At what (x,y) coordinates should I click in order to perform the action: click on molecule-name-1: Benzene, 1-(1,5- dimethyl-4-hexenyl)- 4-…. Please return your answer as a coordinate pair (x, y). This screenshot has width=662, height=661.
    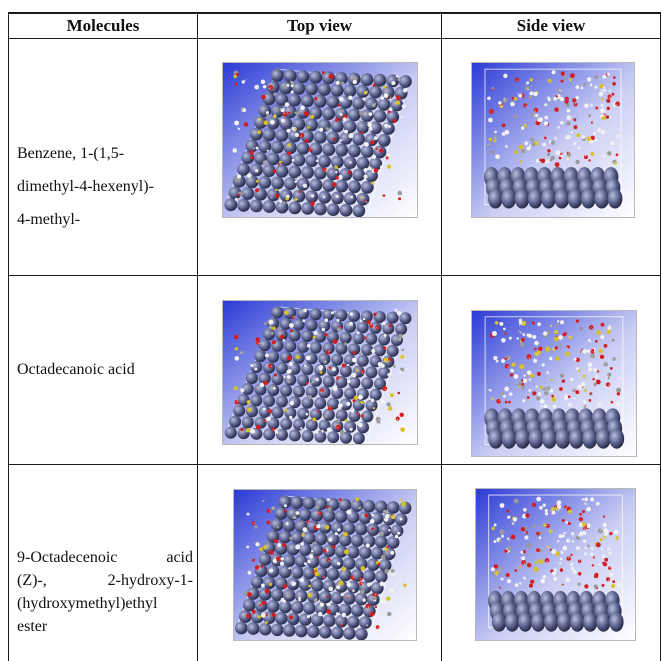
    Looking at the image, I should click on (105, 186).